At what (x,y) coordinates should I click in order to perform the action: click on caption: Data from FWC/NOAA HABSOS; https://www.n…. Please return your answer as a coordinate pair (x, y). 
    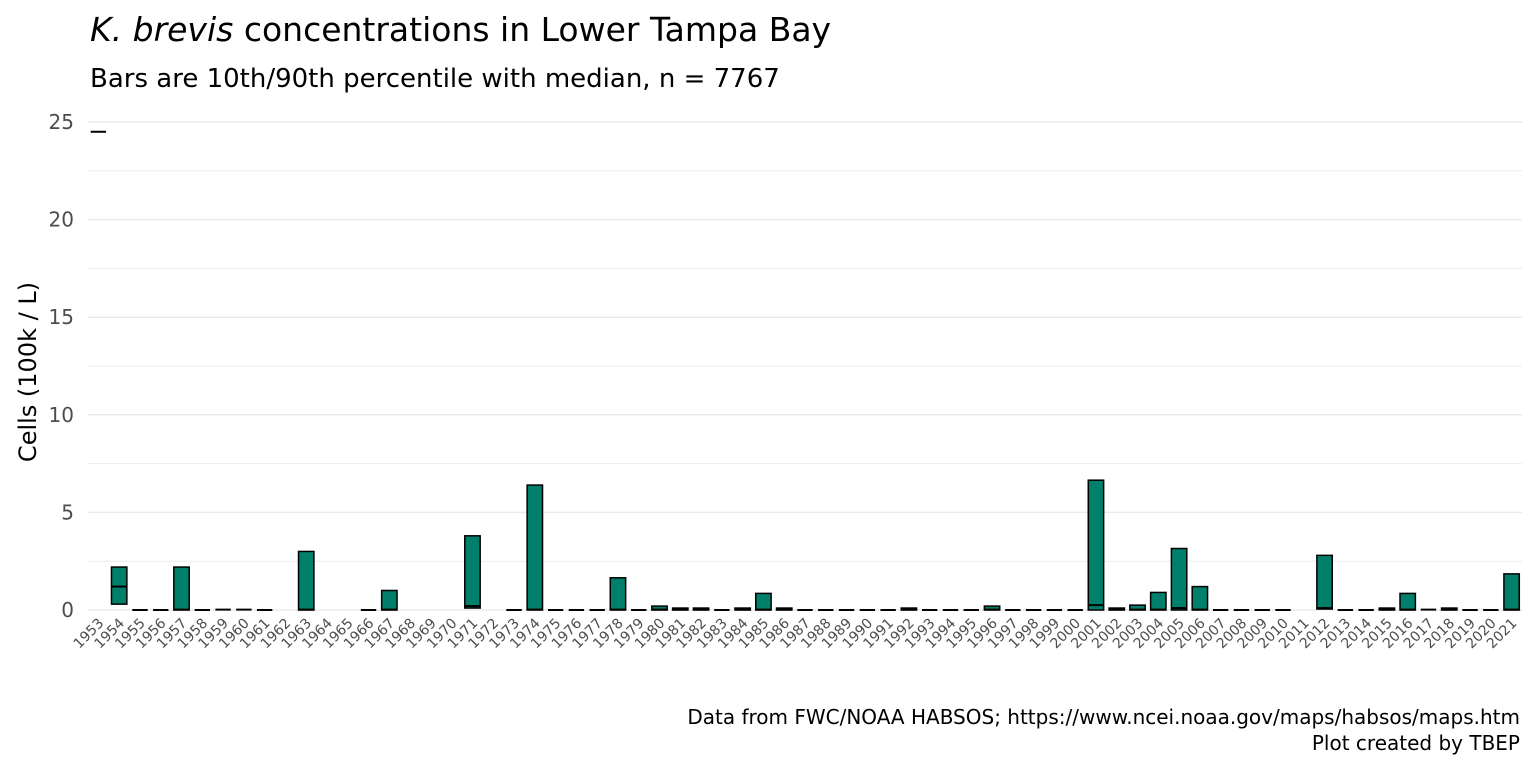
    Looking at the image, I should click on (1103, 730).